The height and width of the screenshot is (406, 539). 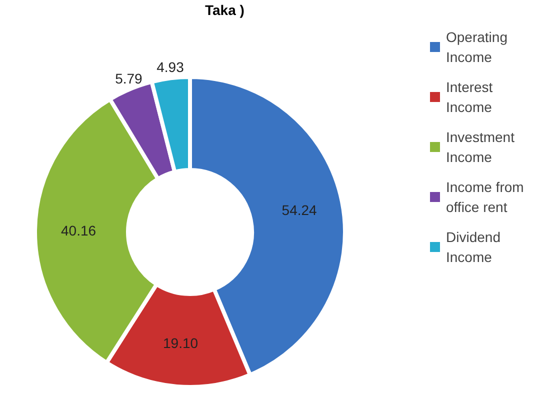 What do you see at coordinates (479, 47) in the screenshot?
I see `legend-label: Operating Income` at bounding box center [479, 47].